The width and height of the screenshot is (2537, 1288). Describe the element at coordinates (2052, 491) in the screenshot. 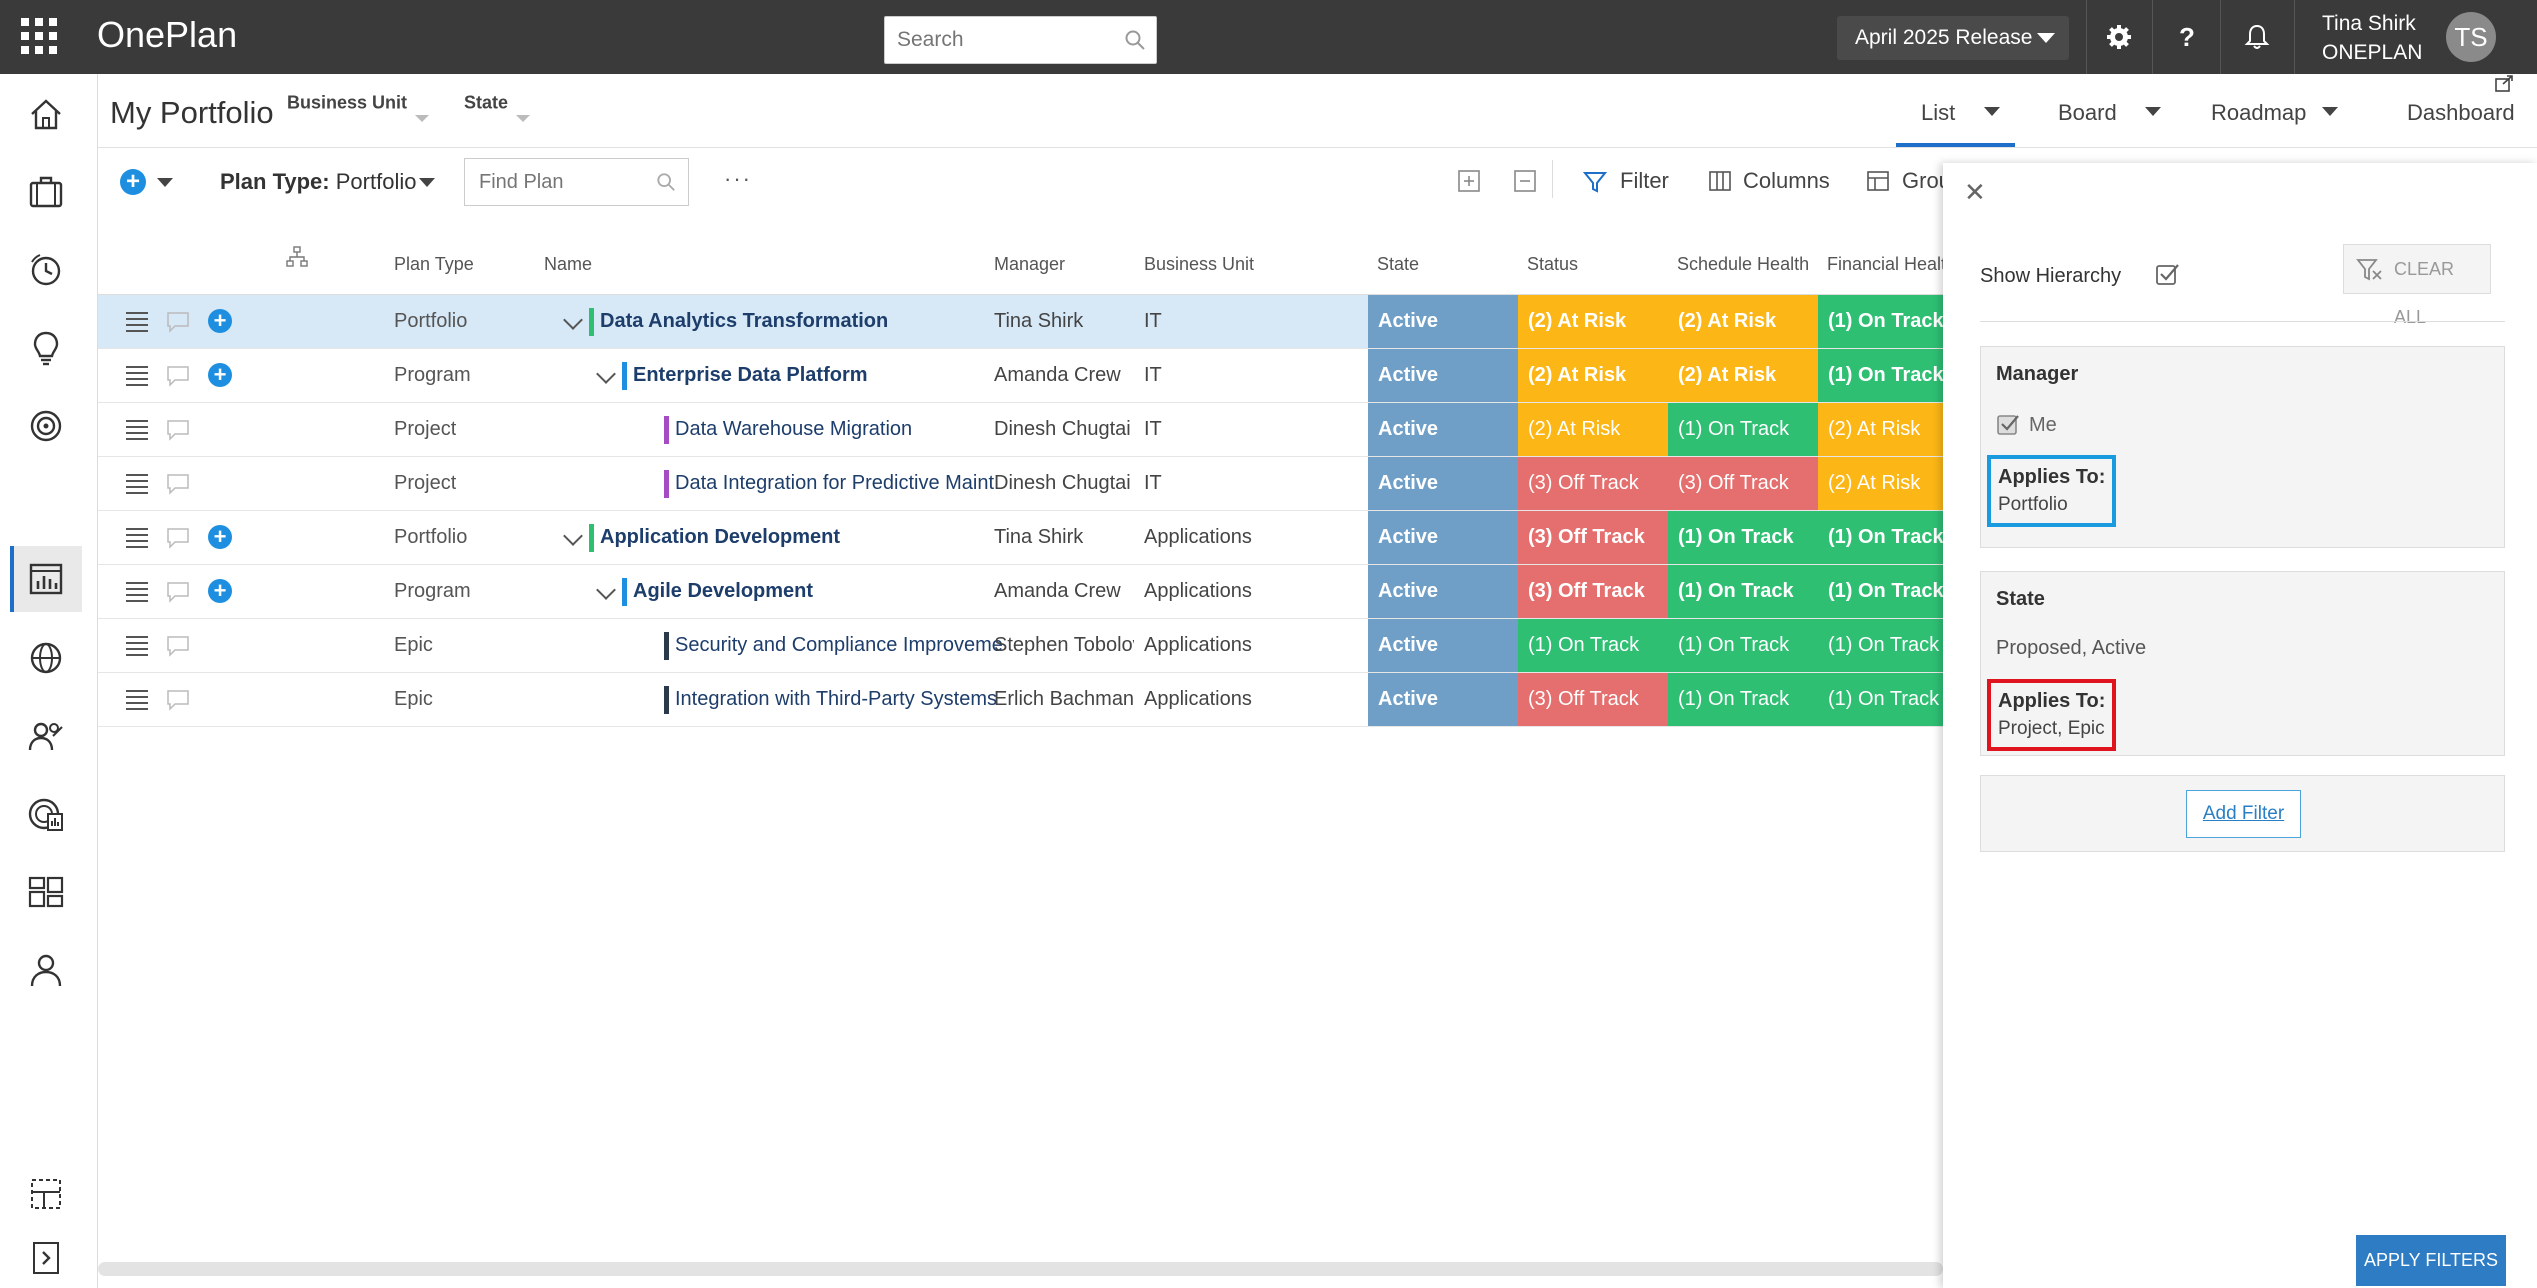

I see `manager-applies-to: Applies To: Portfolio` at that location.